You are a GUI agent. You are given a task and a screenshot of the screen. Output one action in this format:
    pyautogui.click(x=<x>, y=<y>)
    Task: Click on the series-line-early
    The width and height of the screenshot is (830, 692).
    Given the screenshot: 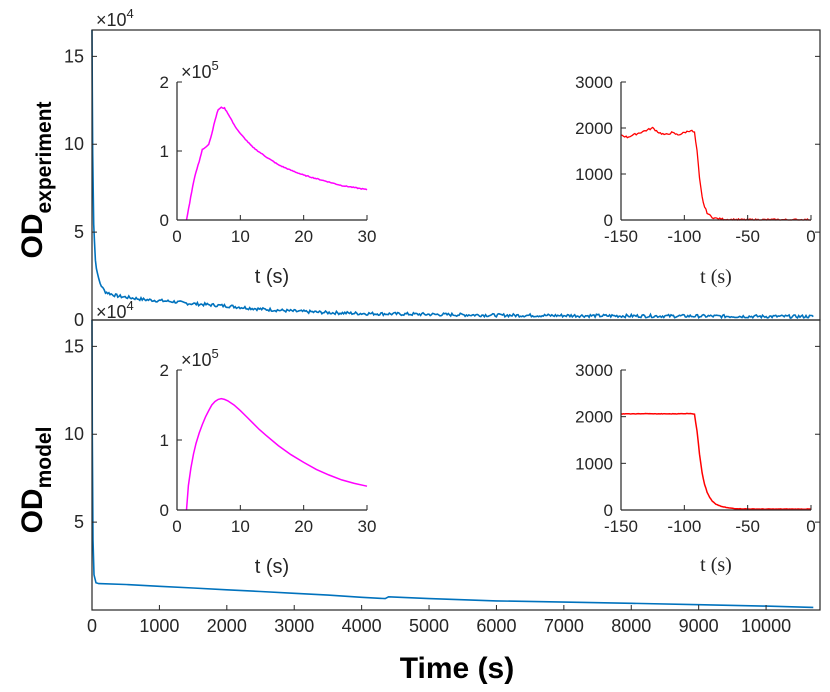 What is the action you would take?
    pyautogui.click(x=276, y=163)
    